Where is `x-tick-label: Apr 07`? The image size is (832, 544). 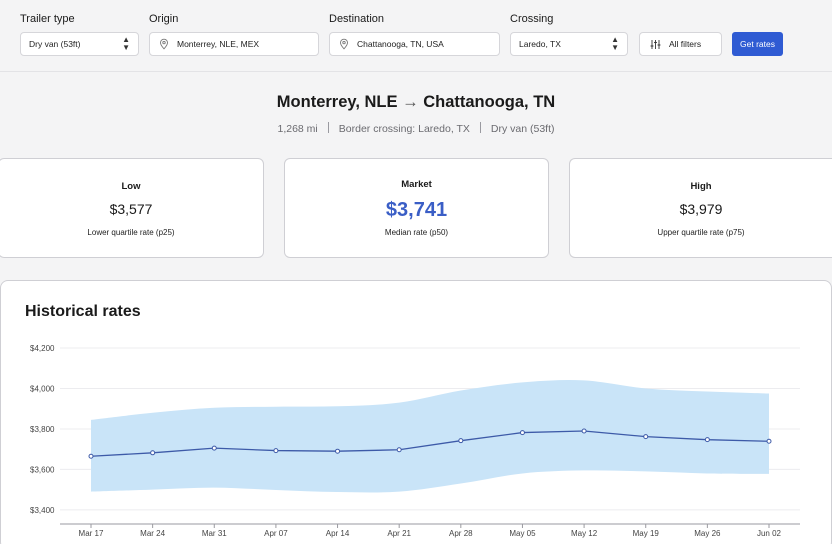
x-tick-label: Apr 07 is located at coordinates (276, 533).